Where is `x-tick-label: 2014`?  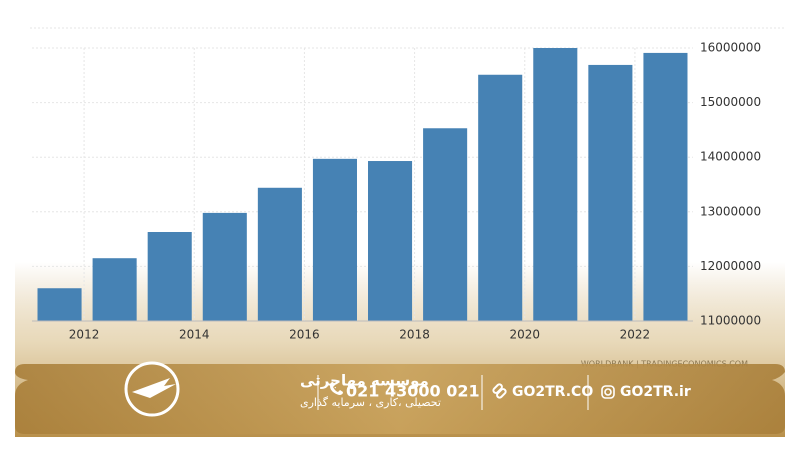
x-tick-label: 2014 is located at coordinates (194, 335).